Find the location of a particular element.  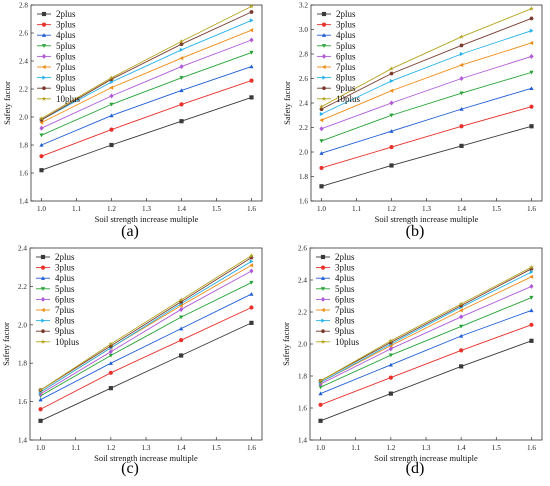

x-tick-label: 1.3 is located at coordinates (146, 448).